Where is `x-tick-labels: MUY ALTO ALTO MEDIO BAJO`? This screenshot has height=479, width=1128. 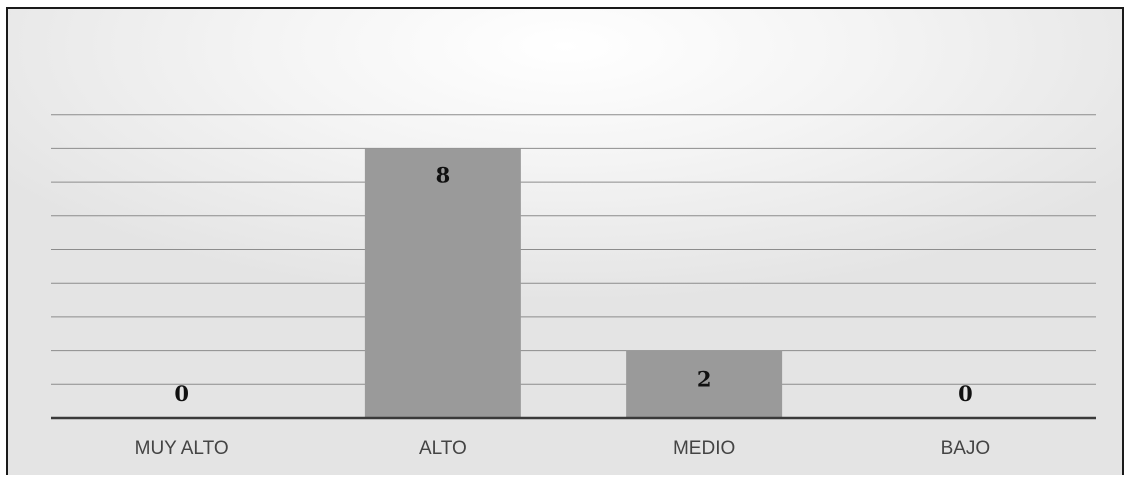 x-tick-labels: MUY ALTO ALTO MEDIO BAJO is located at coordinates (563, 448).